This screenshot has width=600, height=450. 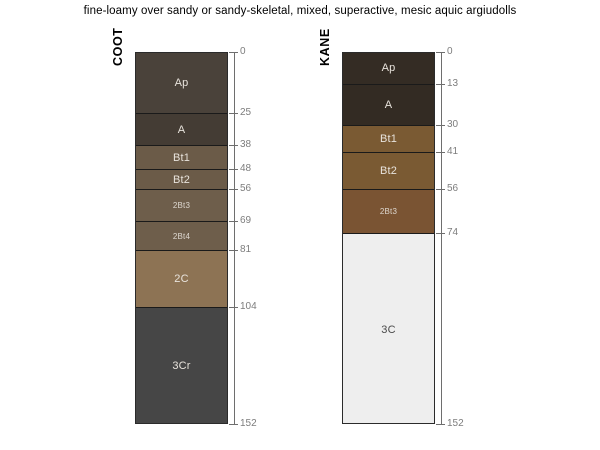 What do you see at coordinates (246, 169) in the screenshot?
I see `depth-tick-label: 48` at bounding box center [246, 169].